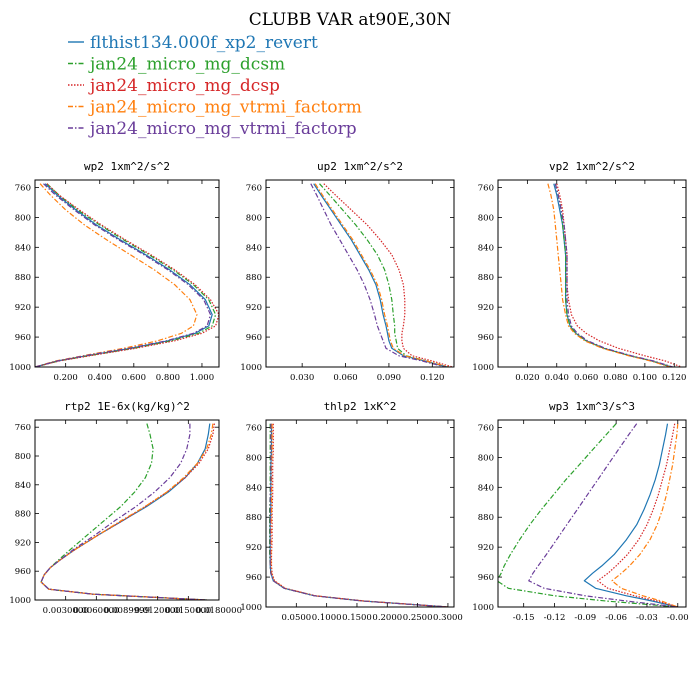 This screenshot has height=700, width=700. Describe the element at coordinates (302, 378) in the screenshot. I see `x-tick-label: 0.030` at that location.